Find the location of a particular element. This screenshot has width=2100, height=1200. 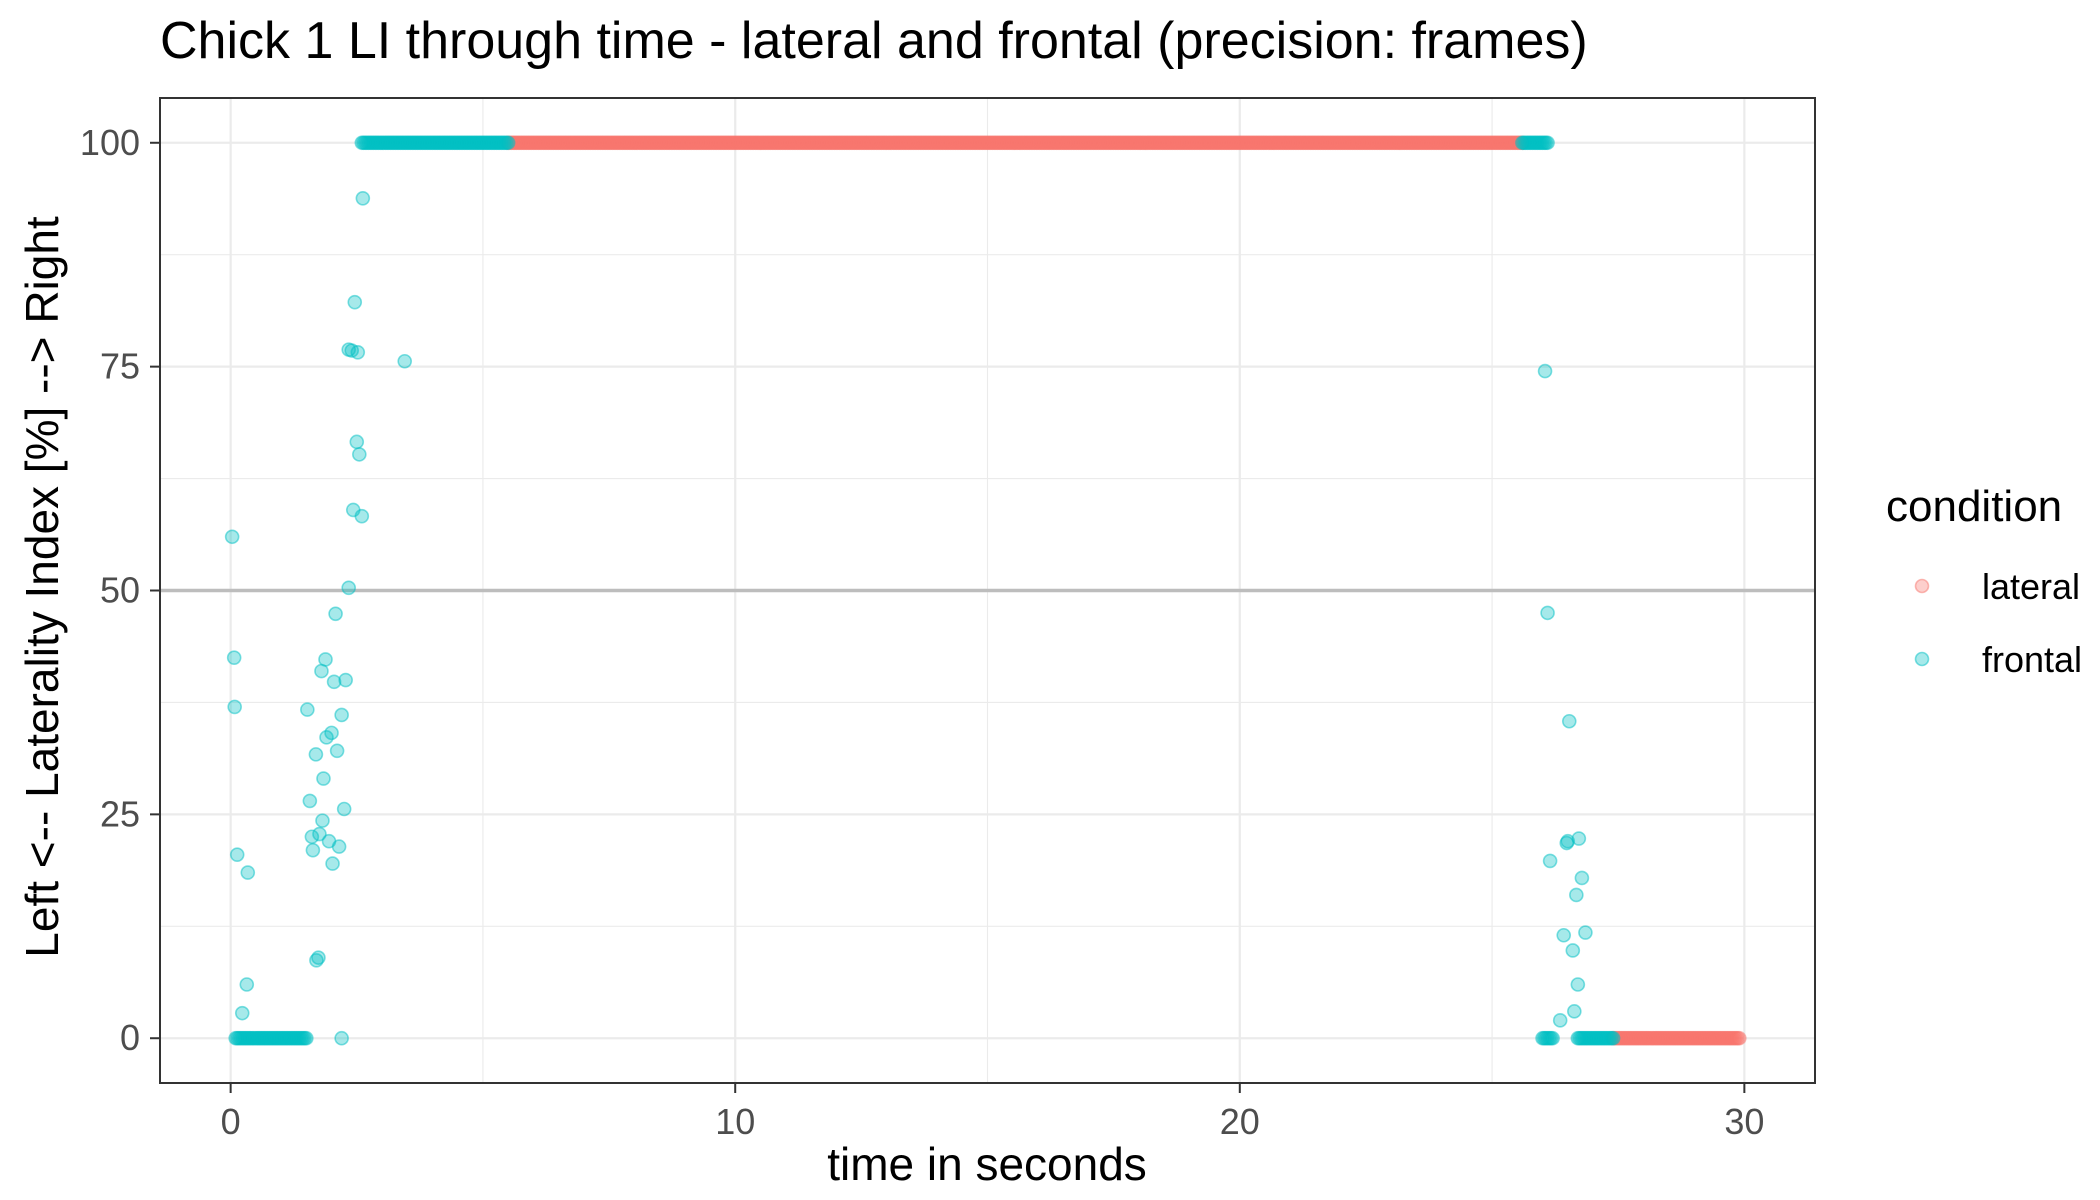

y-tick-label: 25 is located at coordinates (120, 813).